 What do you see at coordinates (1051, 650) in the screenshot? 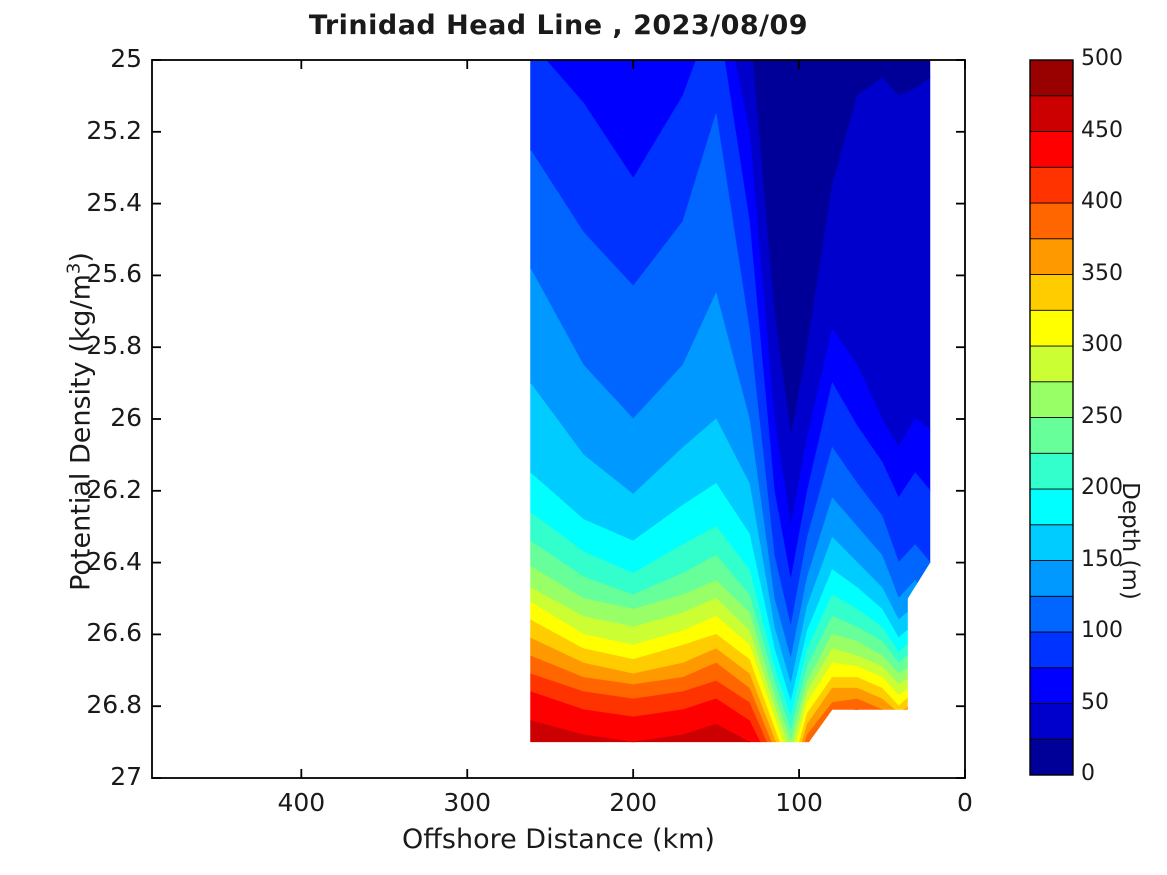
I see `colorbar-segment-75m` at bounding box center [1051, 650].